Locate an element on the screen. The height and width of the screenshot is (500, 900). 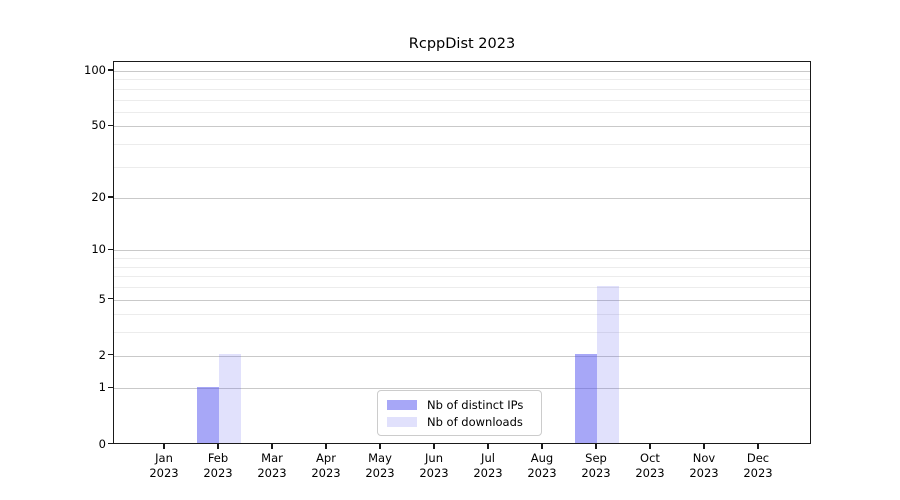
legend-label-distinct-ips: Nb of distinct IPs is located at coordinates (475, 404).